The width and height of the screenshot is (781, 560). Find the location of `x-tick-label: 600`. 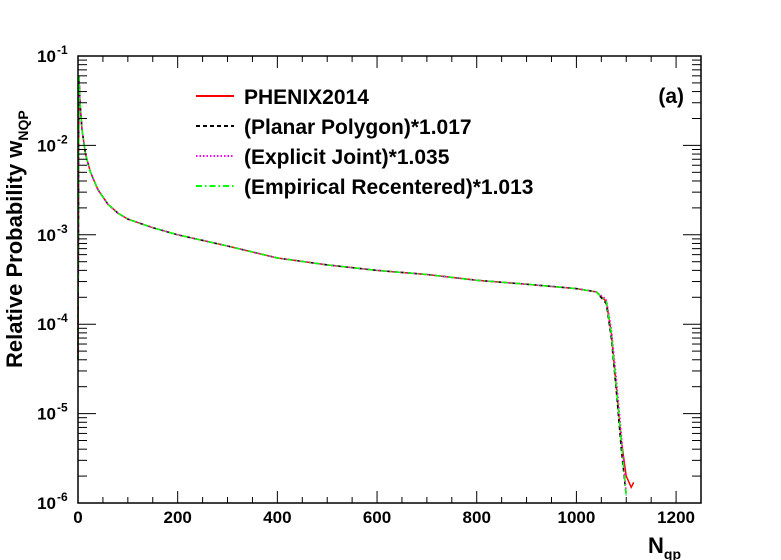

x-tick-label: 600 is located at coordinates (377, 517).